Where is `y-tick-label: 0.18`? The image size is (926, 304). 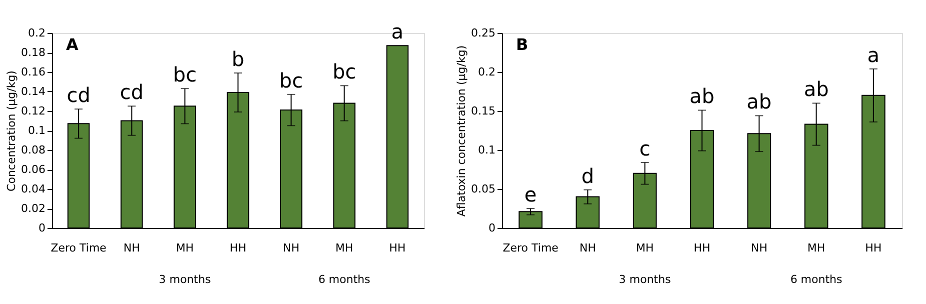 y-tick-label: 0.18 is located at coordinates (33, 52).